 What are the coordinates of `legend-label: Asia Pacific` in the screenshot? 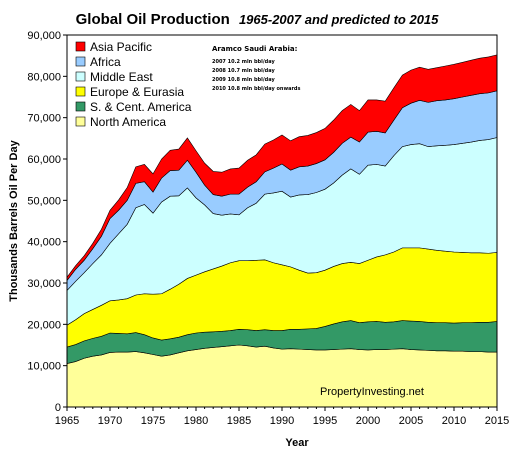 It's located at (121, 47).